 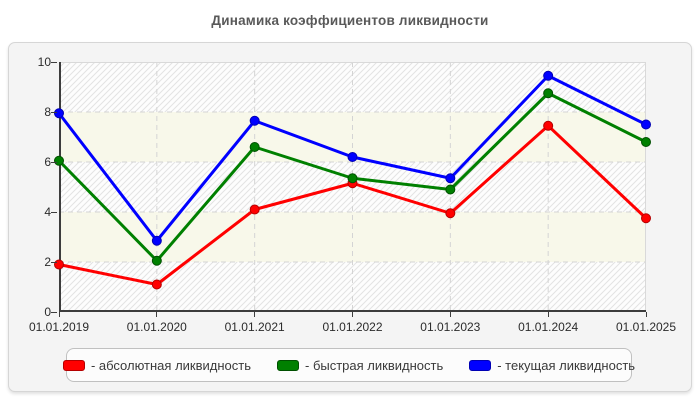 What do you see at coordinates (288, 365) in the screenshot?
I see `legend-swatch-quick-liquidity` at bounding box center [288, 365].